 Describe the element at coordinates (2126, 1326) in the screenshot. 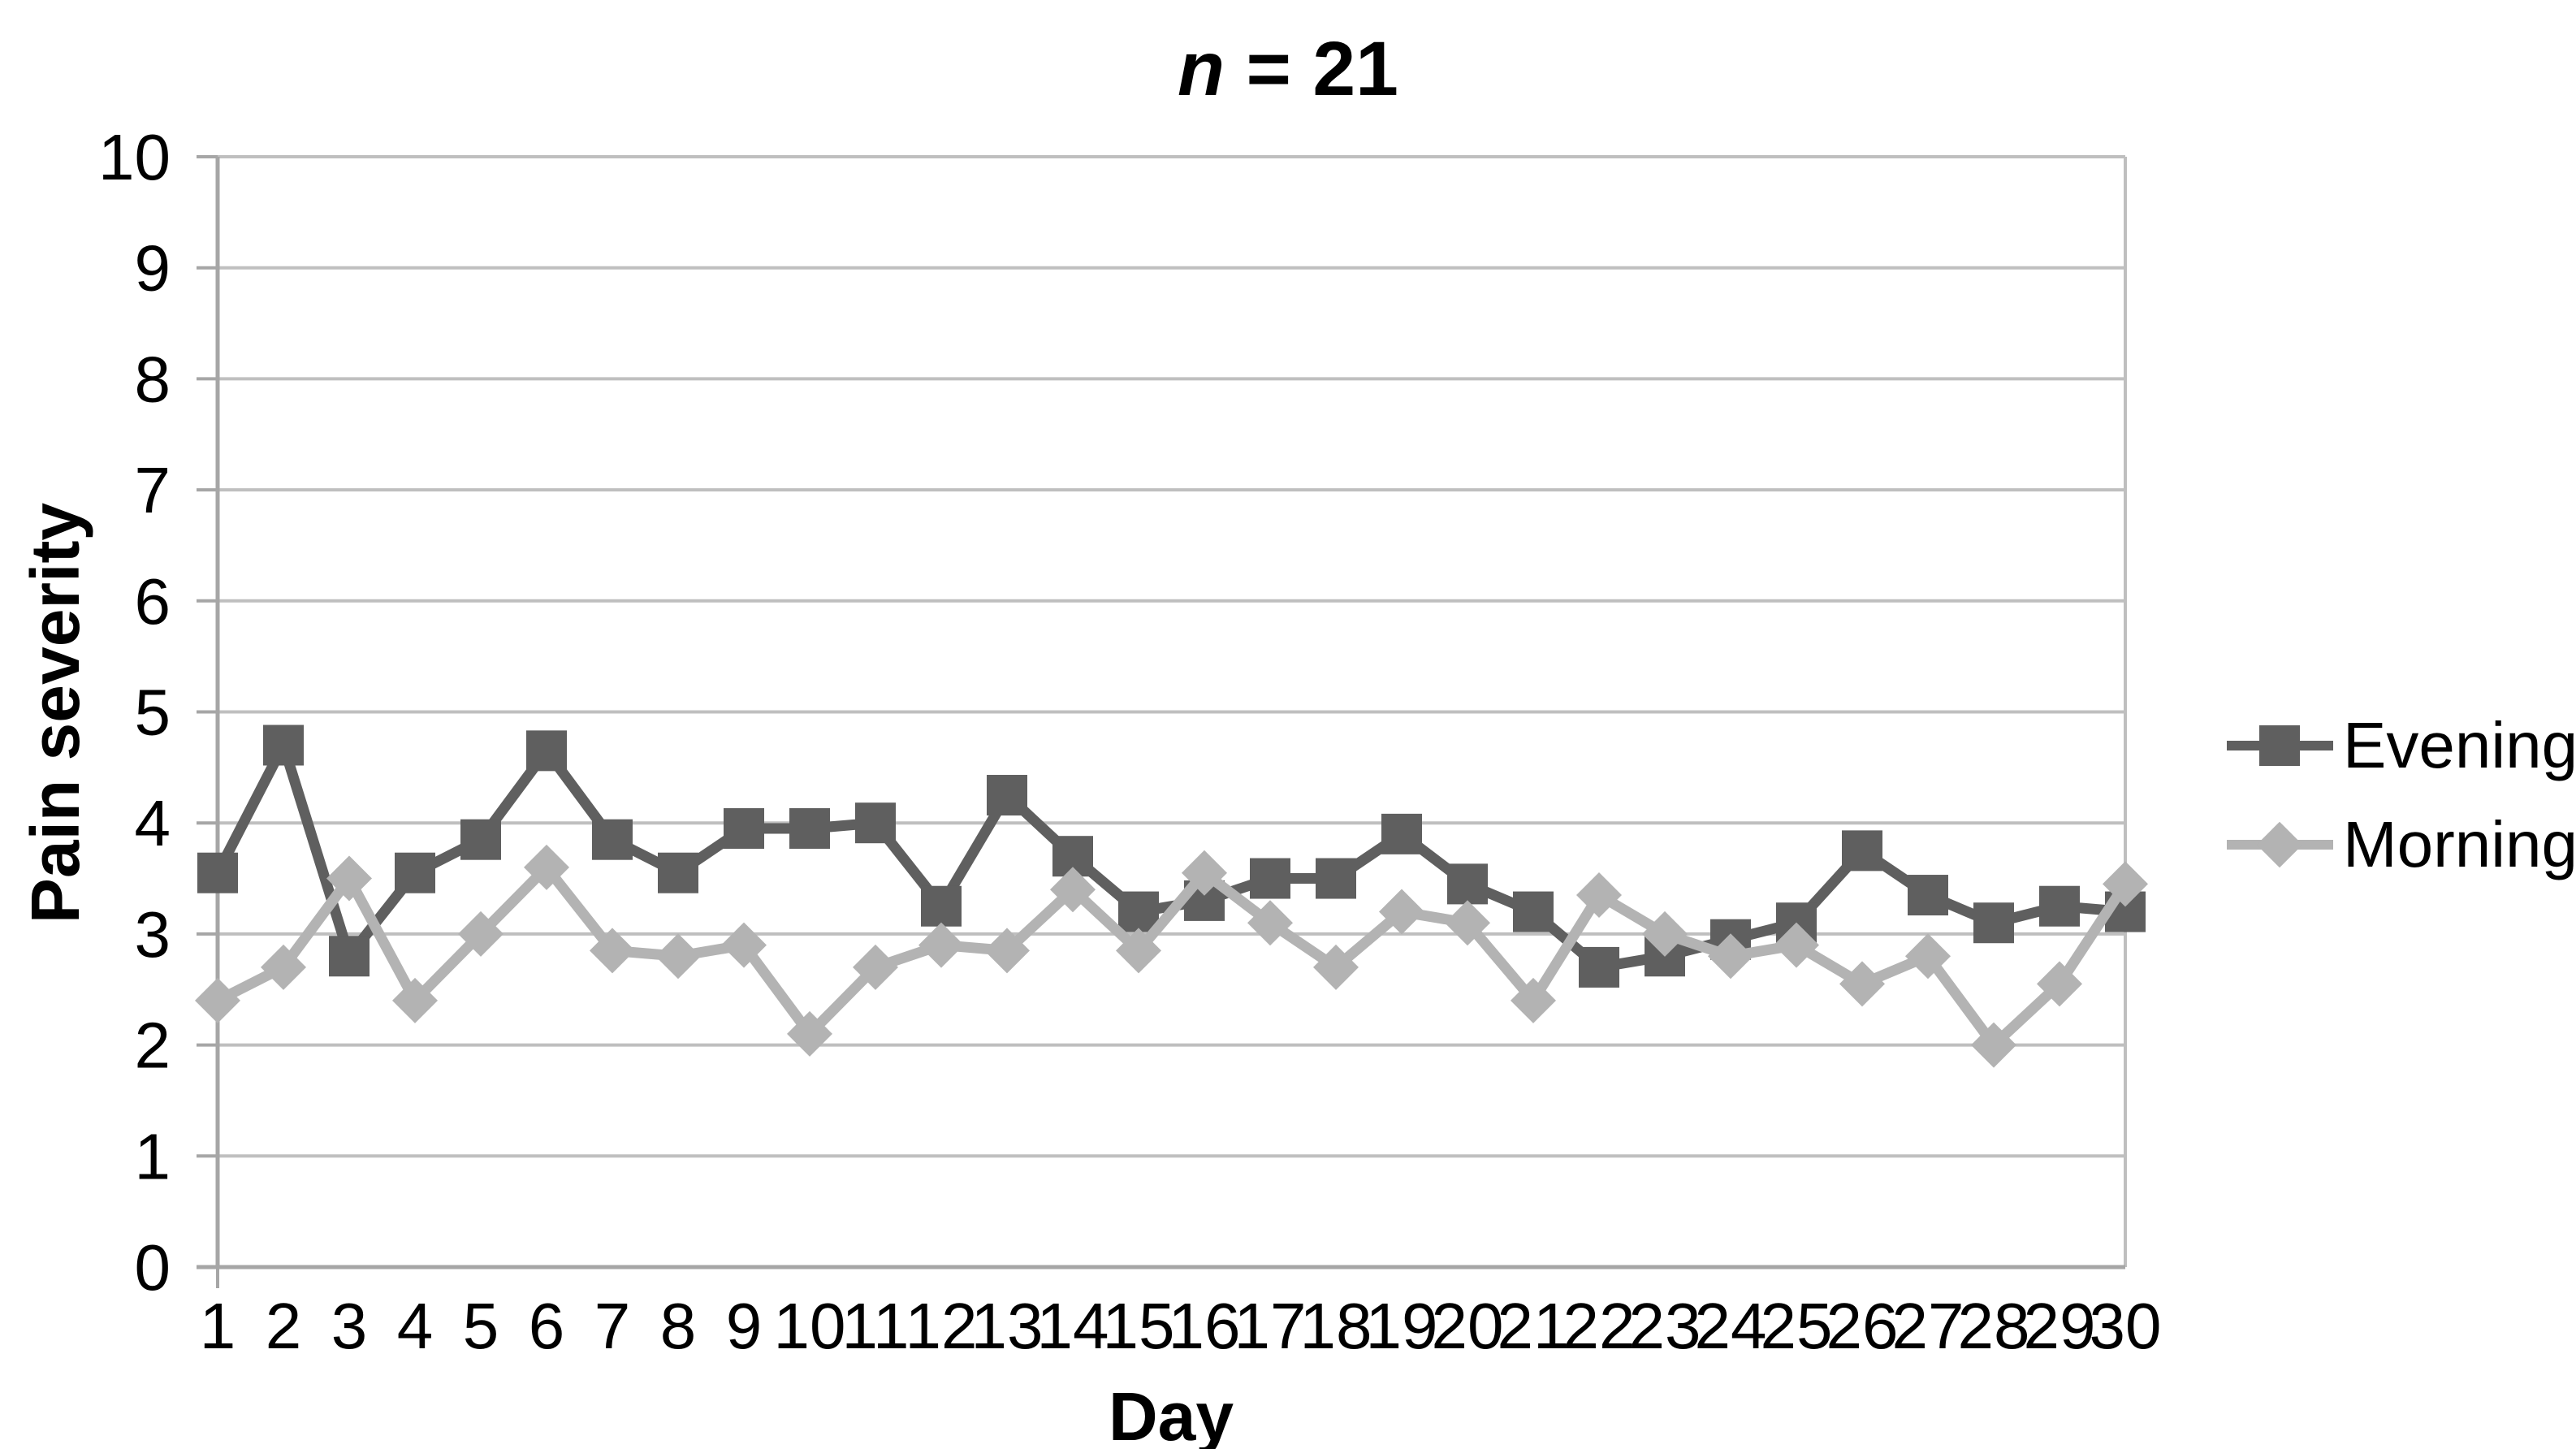

I see `svg-text: 30` at that location.